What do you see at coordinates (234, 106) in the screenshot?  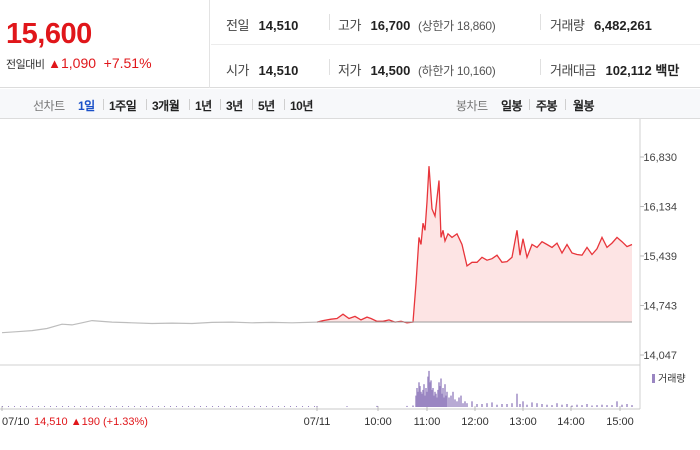 I see `period-3y-tab: 3년` at bounding box center [234, 106].